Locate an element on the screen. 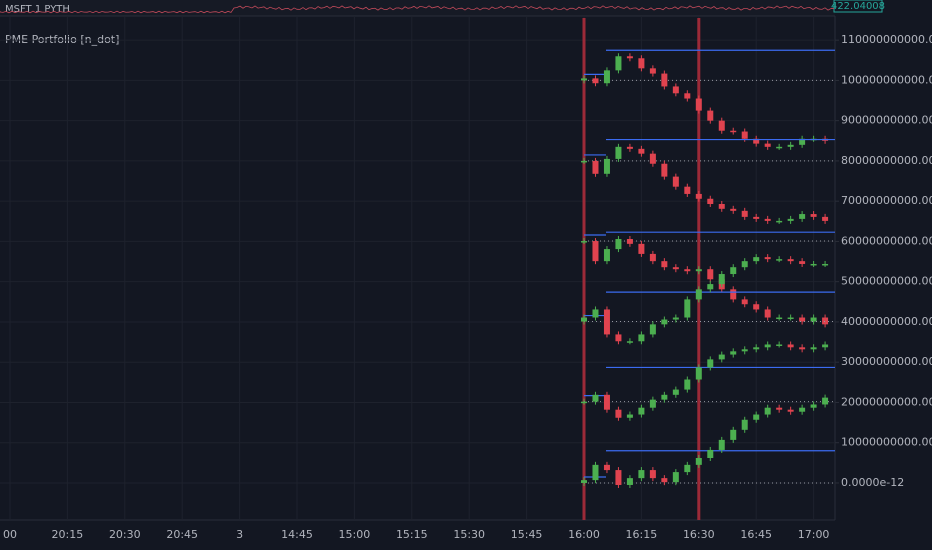 This screenshot has width=932, height=550. price-label: 422.04008 is located at coordinates (858, 6).